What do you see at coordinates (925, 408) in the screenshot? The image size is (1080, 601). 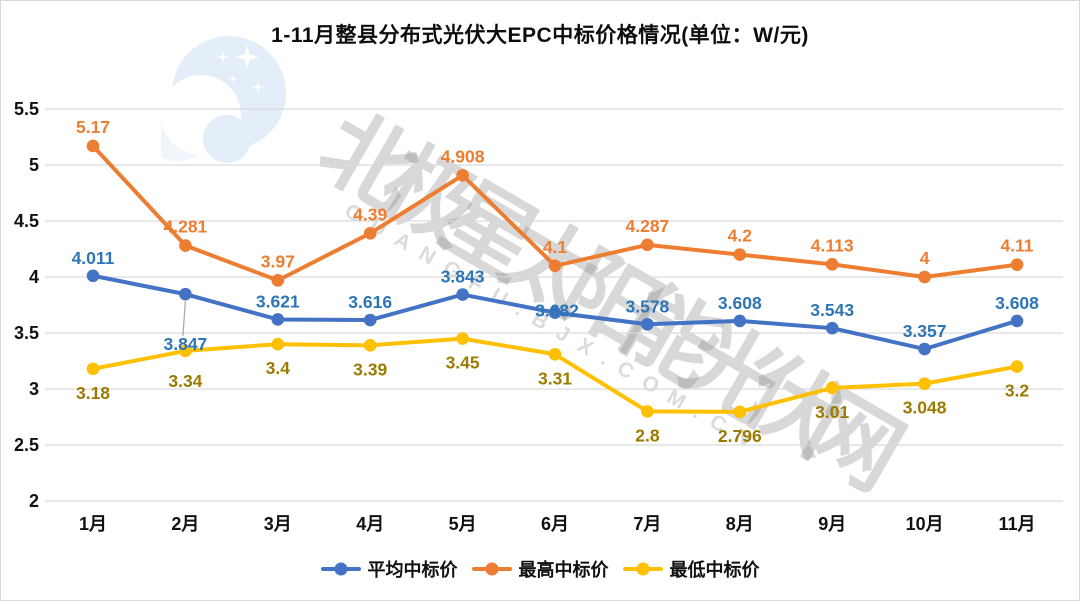 I see `data-label: 3.048` at bounding box center [925, 408].